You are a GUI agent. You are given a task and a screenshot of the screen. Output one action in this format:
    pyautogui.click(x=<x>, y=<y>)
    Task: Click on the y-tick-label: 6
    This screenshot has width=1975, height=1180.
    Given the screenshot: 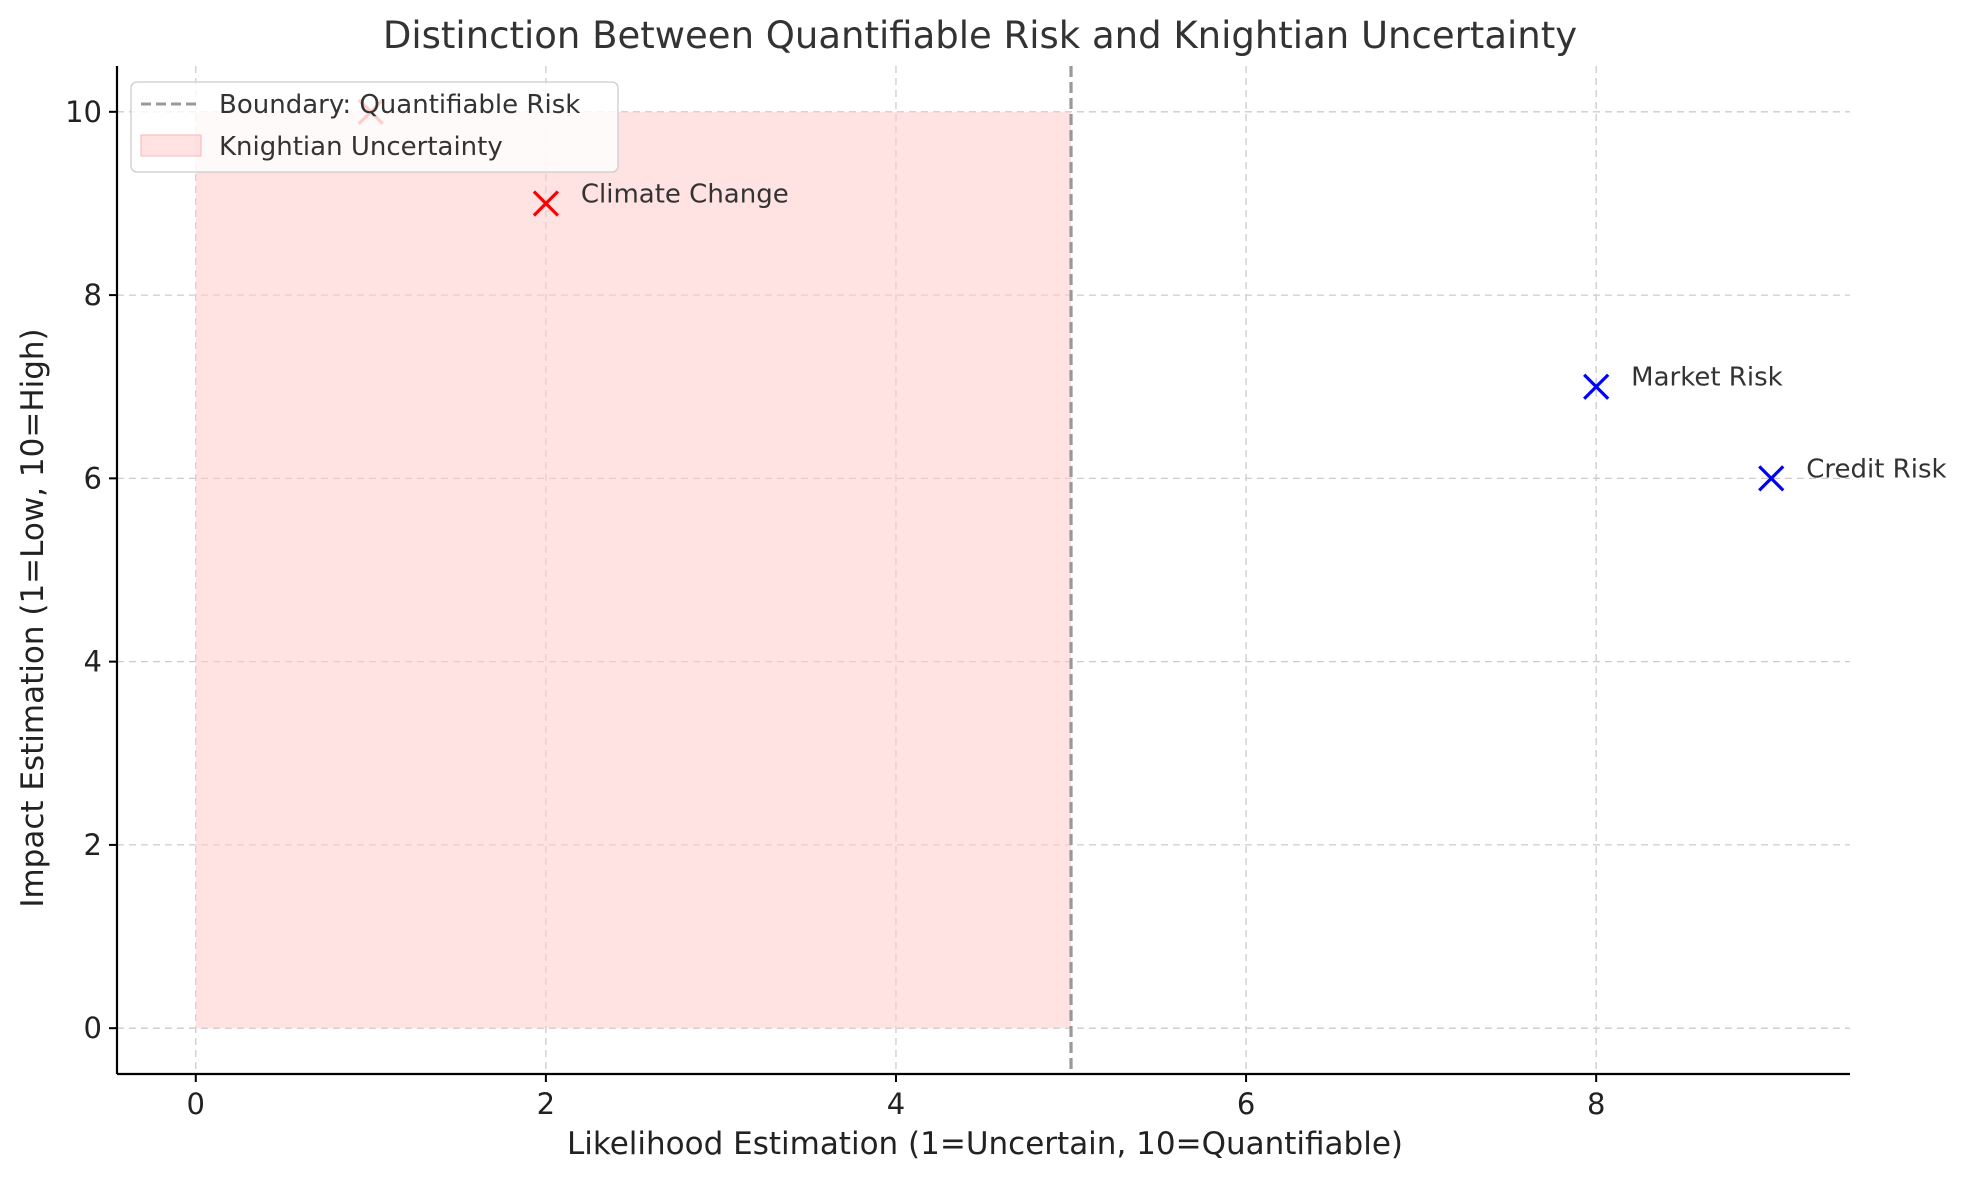 What is the action you would take?
    pyautogui.click(x=93, y=478)
    